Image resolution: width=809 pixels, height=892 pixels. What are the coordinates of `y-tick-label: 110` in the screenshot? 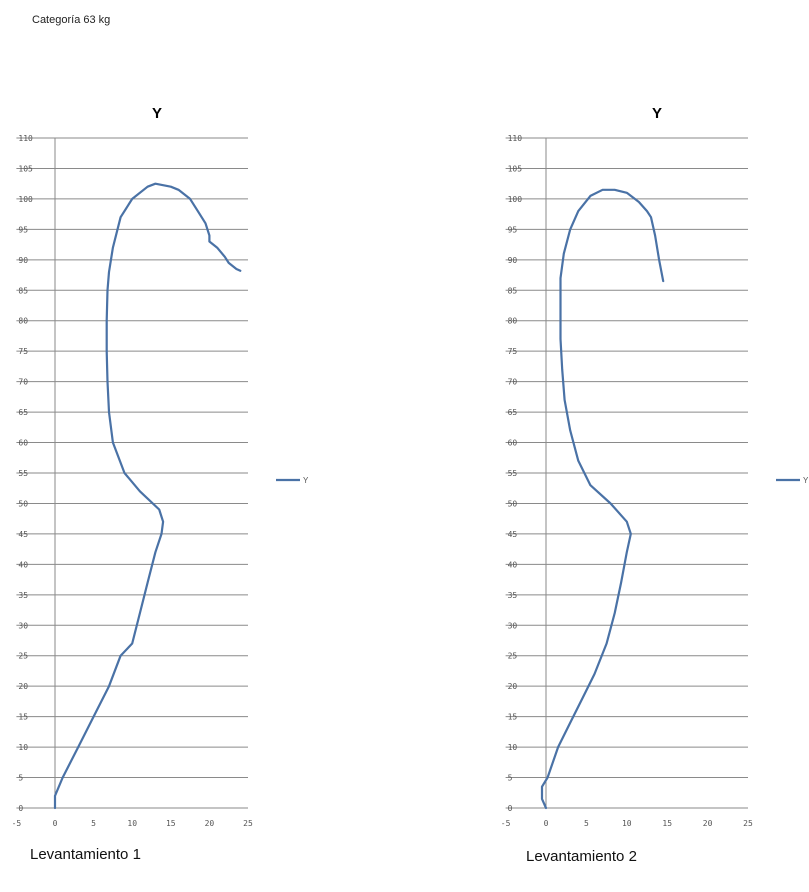 It's located at (25, 138).